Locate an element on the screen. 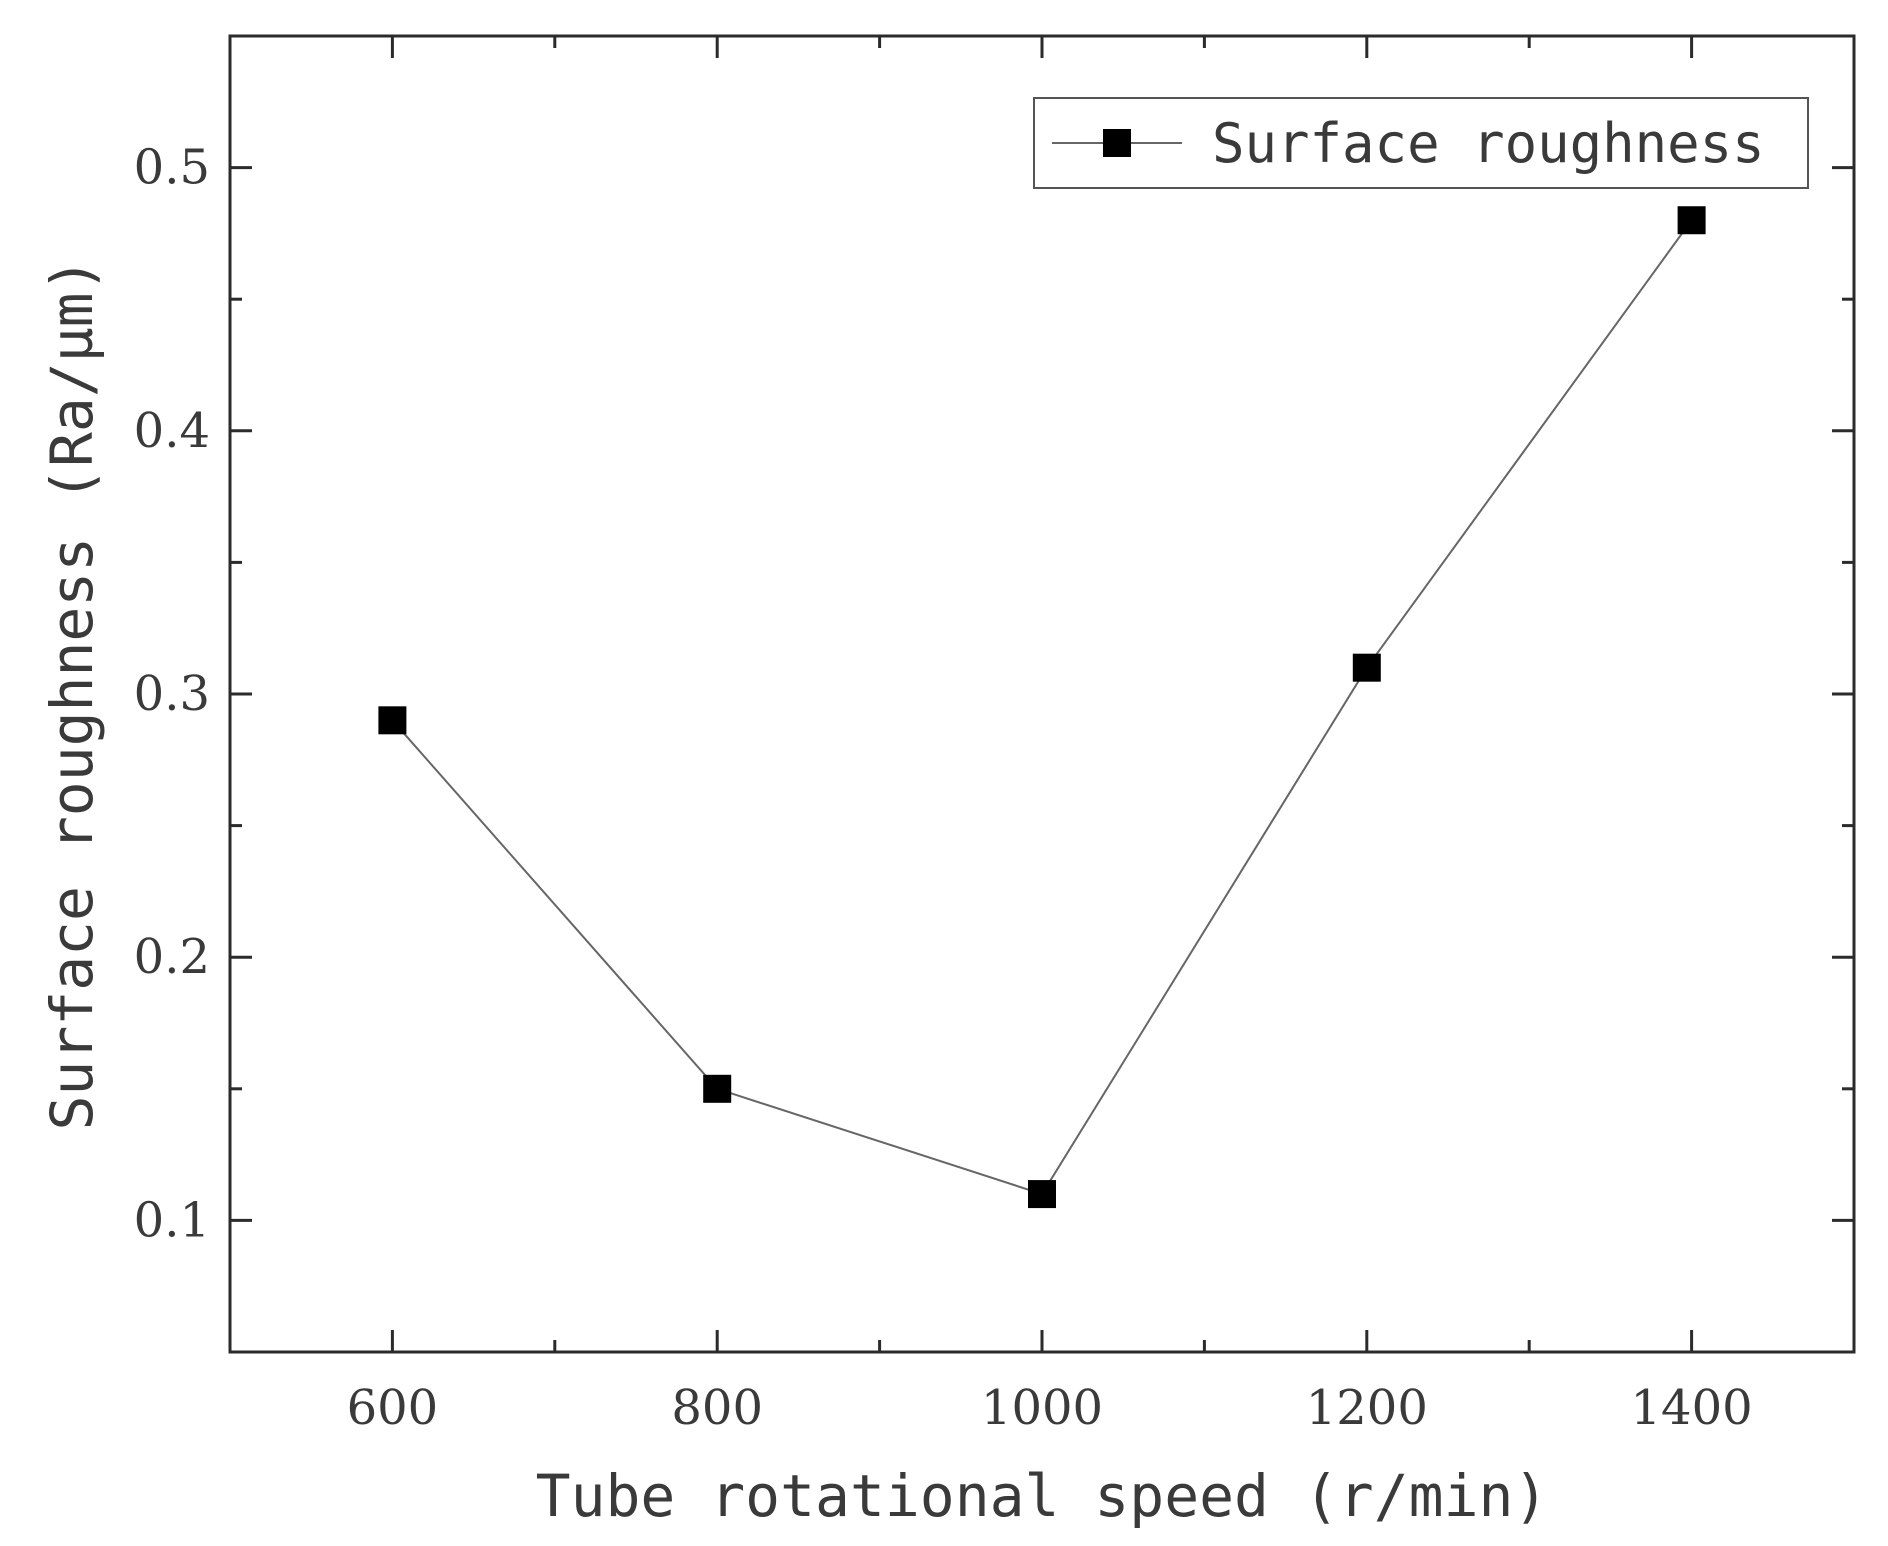 The height and width of the screenshot is (1546, 1888). x-tick-label: 1200 is located at coordinates (1367, 1408).